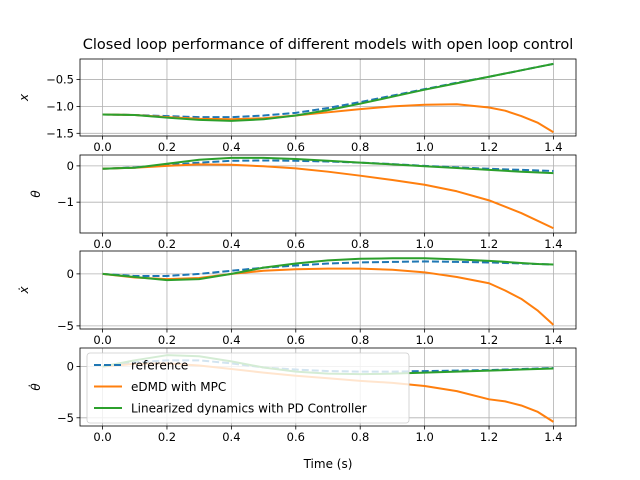 This screenshot has width=640, height=480. Describe the element at coordinates (328, 464) in the screenshot. I see `x-axis-label: Time (s)` at that location.